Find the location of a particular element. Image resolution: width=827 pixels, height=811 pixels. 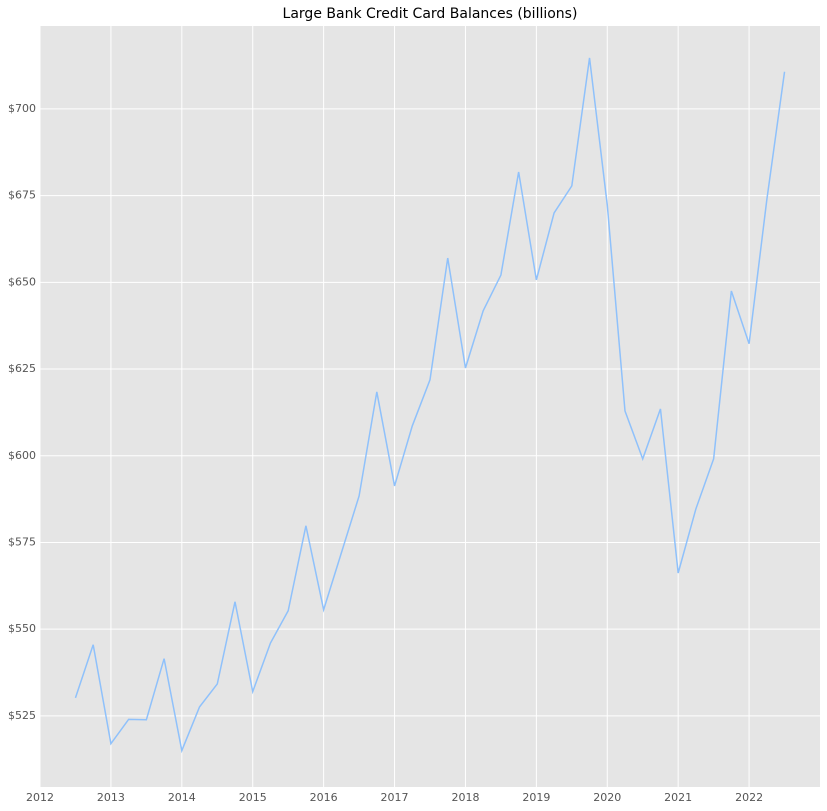

y-tick-label: $650 is located at coordinates (22, 281).